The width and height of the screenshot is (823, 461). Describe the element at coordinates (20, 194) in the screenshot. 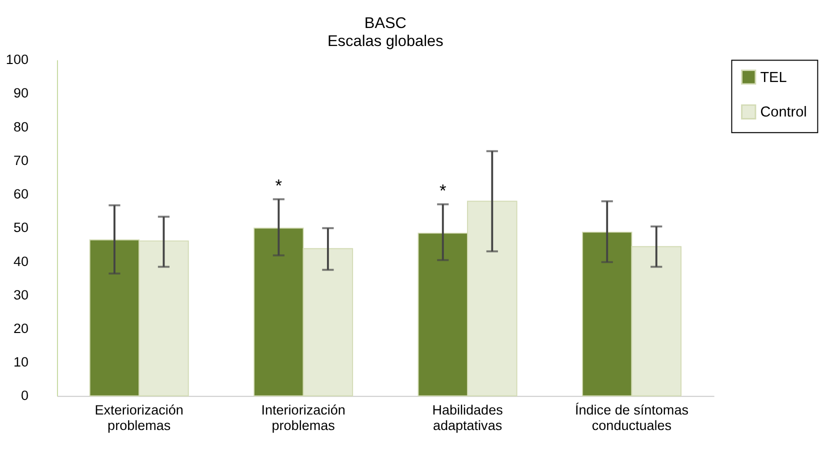

I see `y-tick-label: 60` at that location.